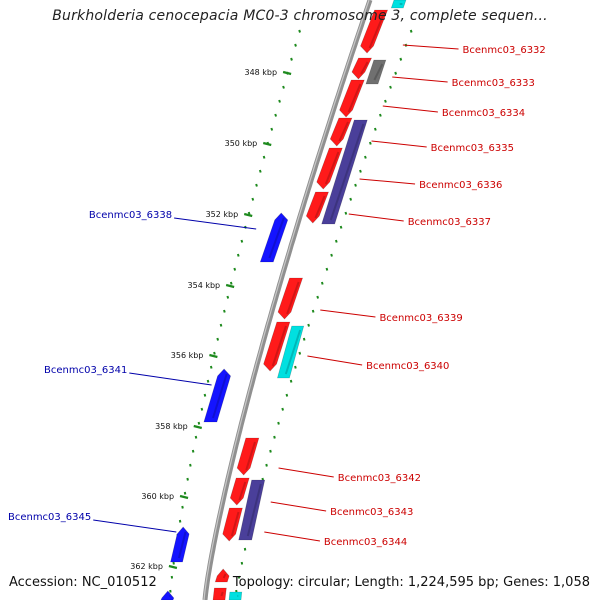  I want to click on forward-gene-label: Bcenmc03_6333, so click(493, 83).